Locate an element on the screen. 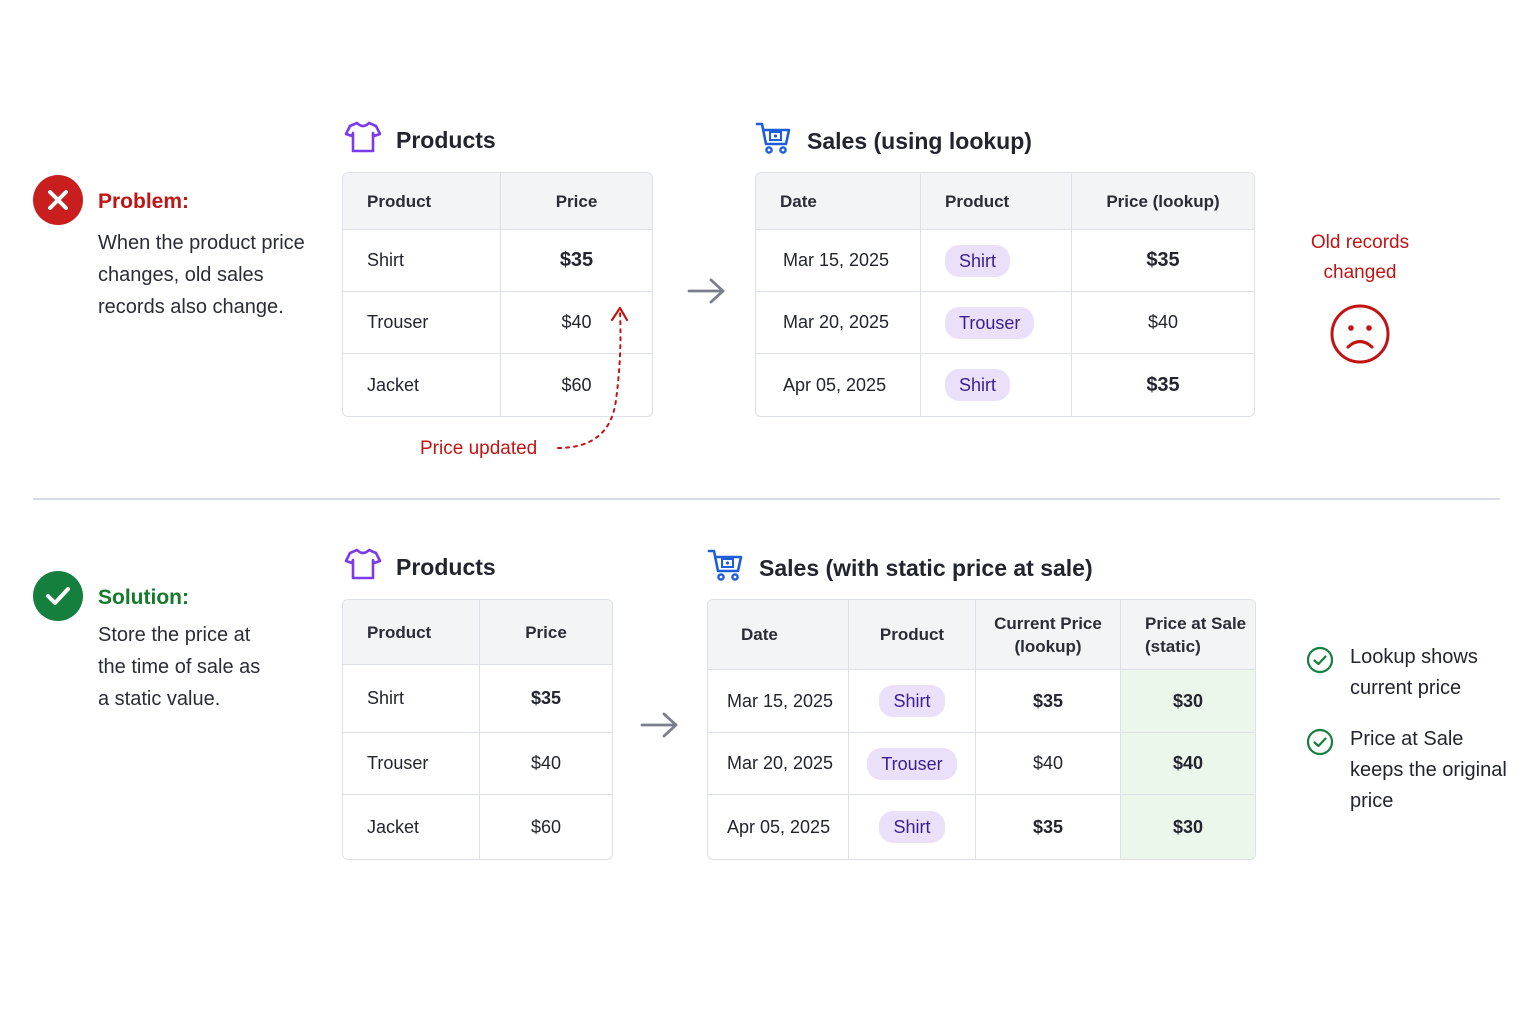 This screenshot has width=1536, height=1024. problem-line: records also change. is located at coordinates (191, 307).